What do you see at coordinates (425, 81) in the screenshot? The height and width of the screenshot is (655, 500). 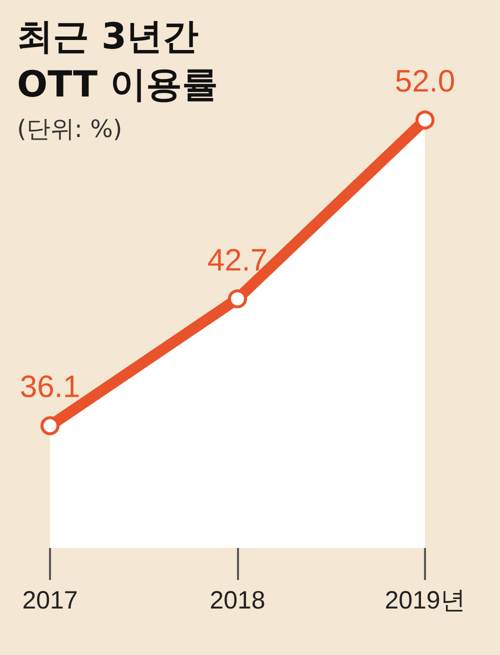 I see `data-label: 52.0` at bounding box center [425, 81].